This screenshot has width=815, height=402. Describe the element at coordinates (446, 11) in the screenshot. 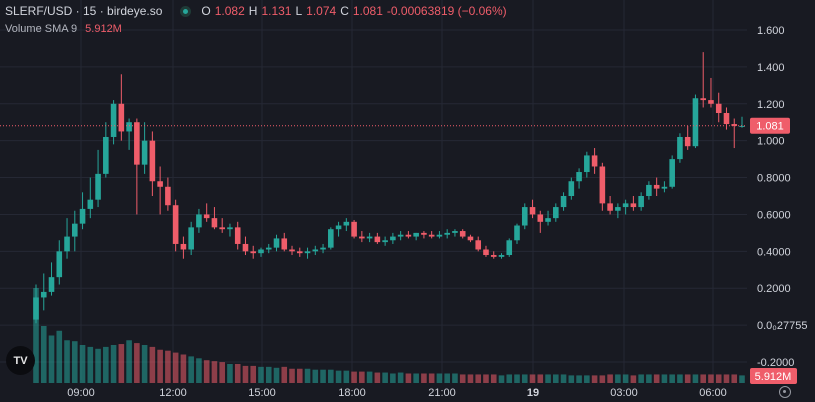

I see `change-value: -0.00063819 (−0.06%)` at that location.